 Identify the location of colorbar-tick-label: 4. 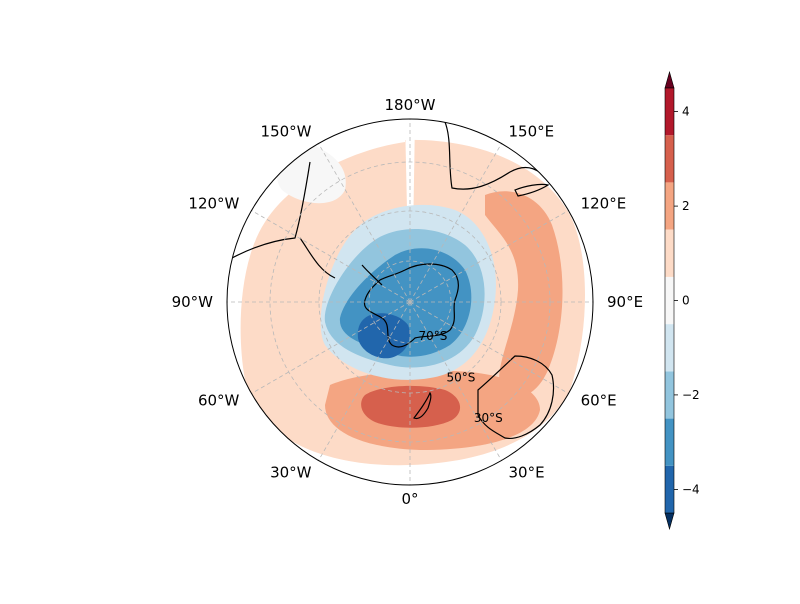
(686, 112).